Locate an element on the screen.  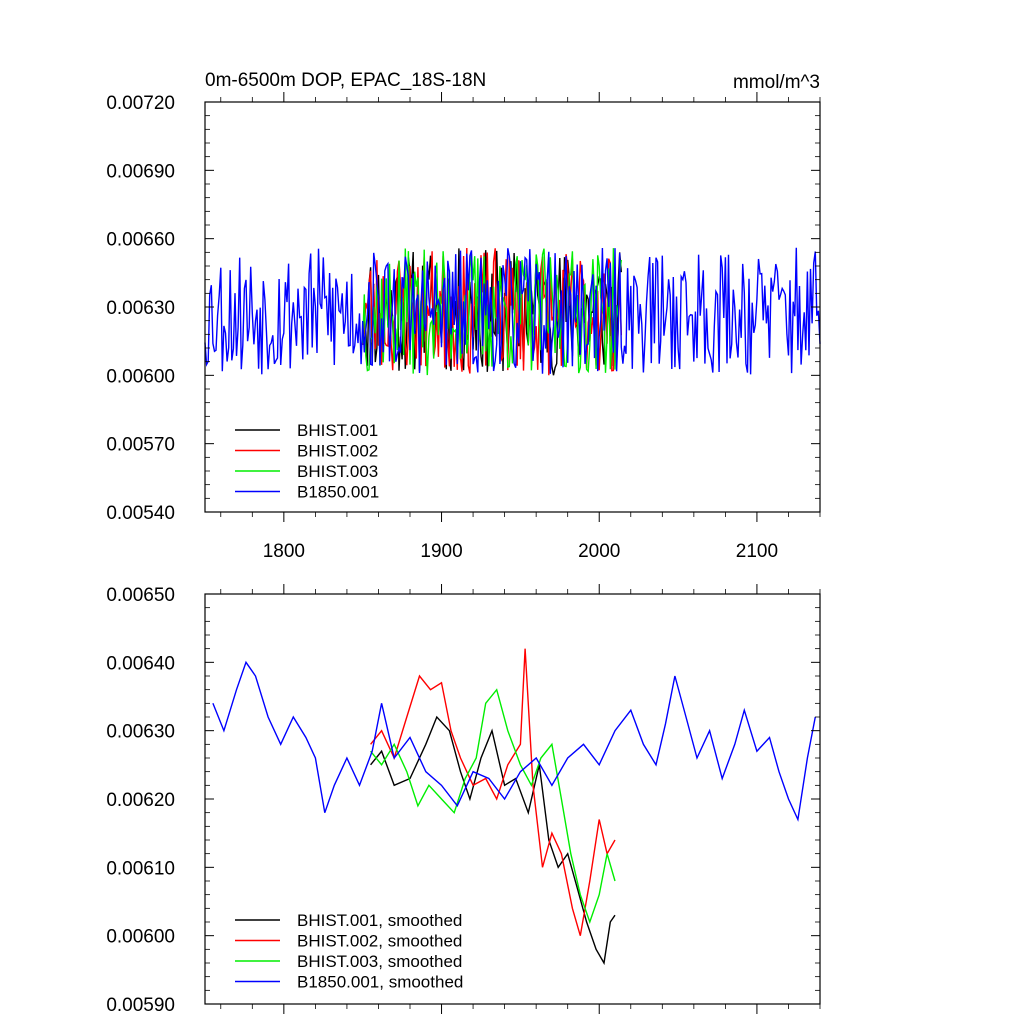
top-series-group is located at coordinates (512, 311).